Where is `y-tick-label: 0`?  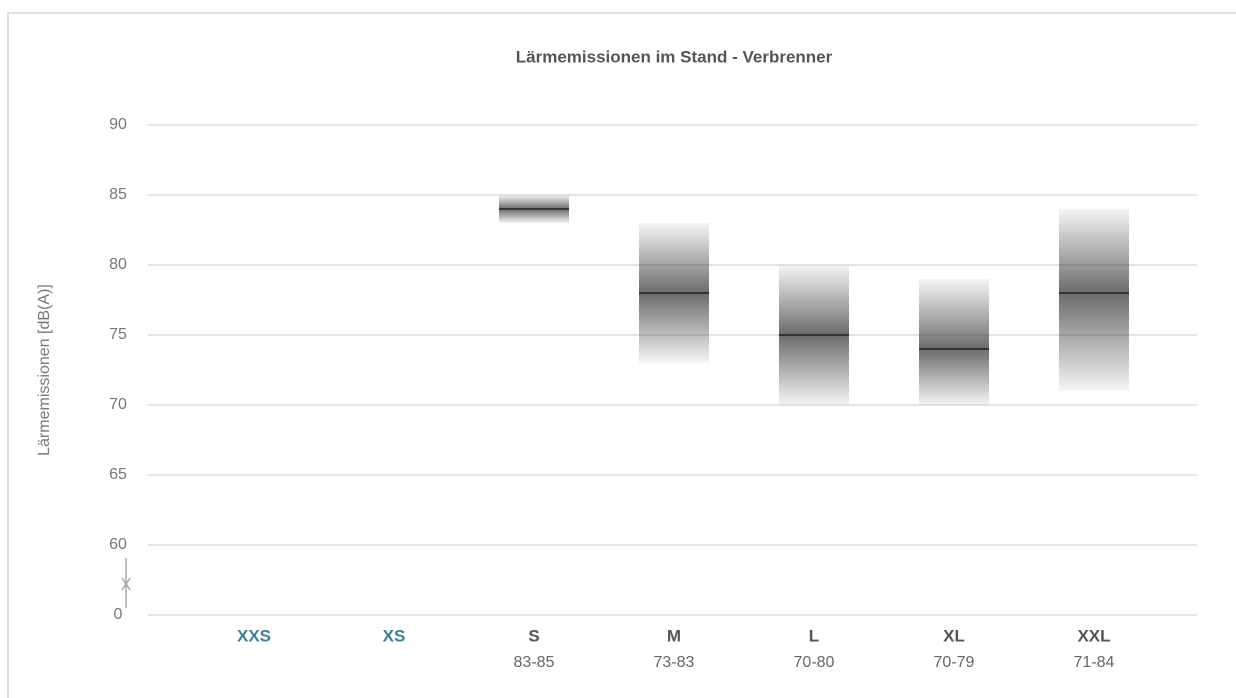
y-tick-label: 0 is located at coordinates (118, 614).